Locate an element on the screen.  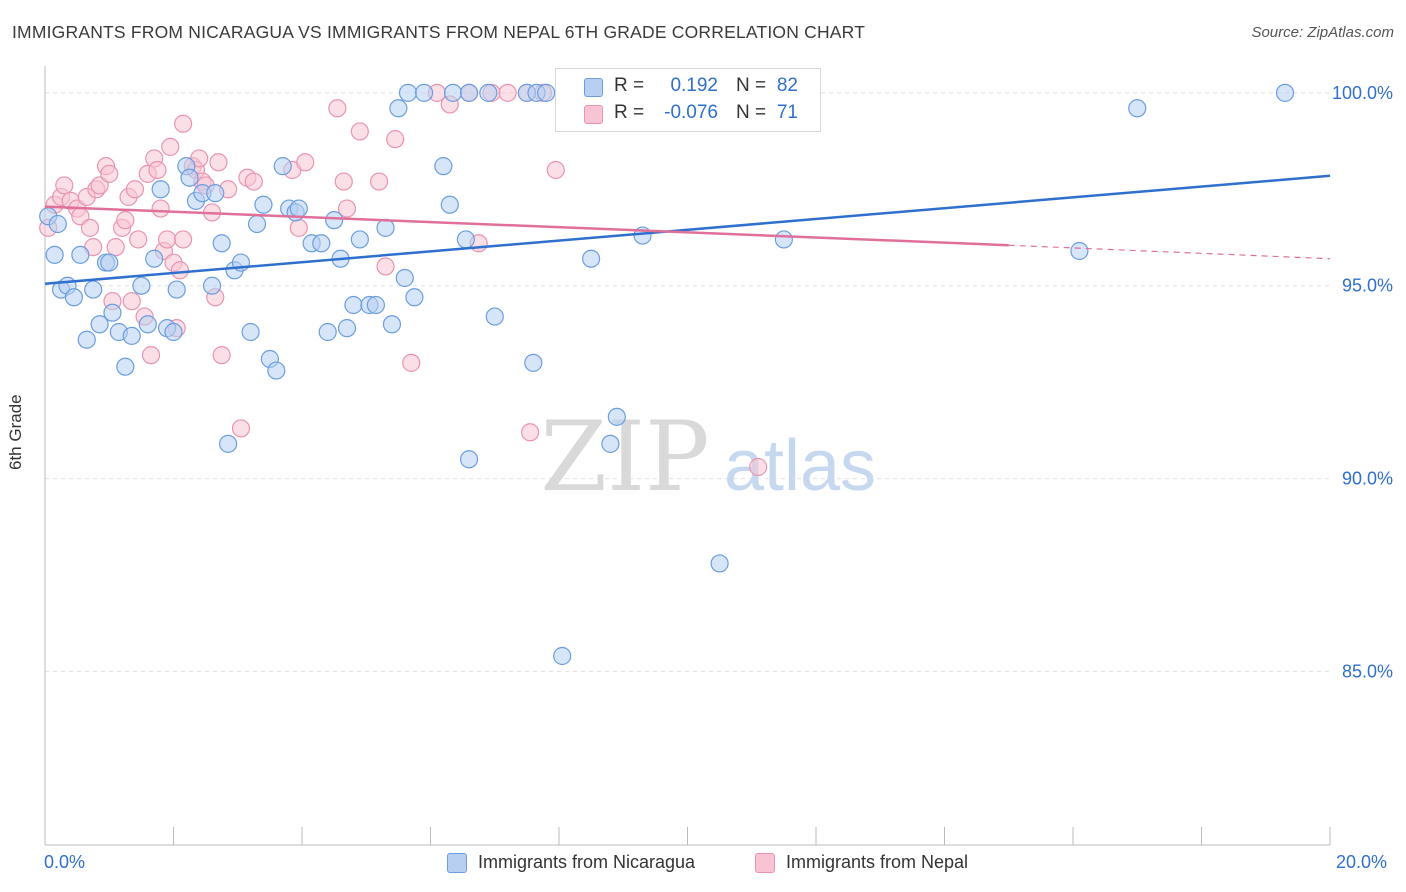
stats-row-nicaragua: R = 0.192 N = 82 is located at coordinates (688, 87).